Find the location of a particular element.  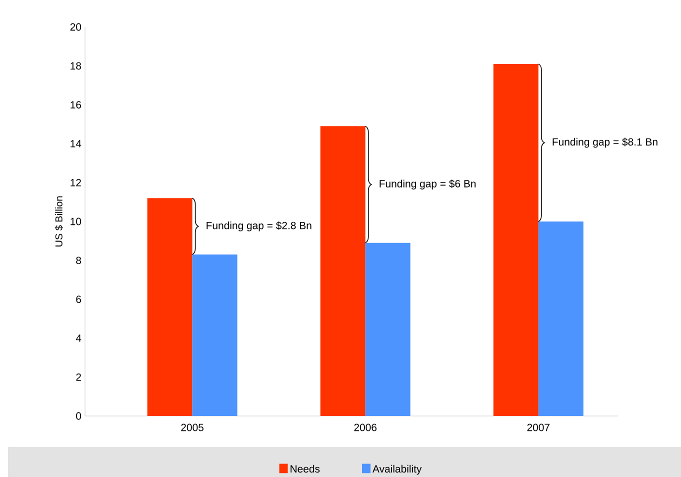

x-tick-label: 2006 is located at coordinates (365, 428).